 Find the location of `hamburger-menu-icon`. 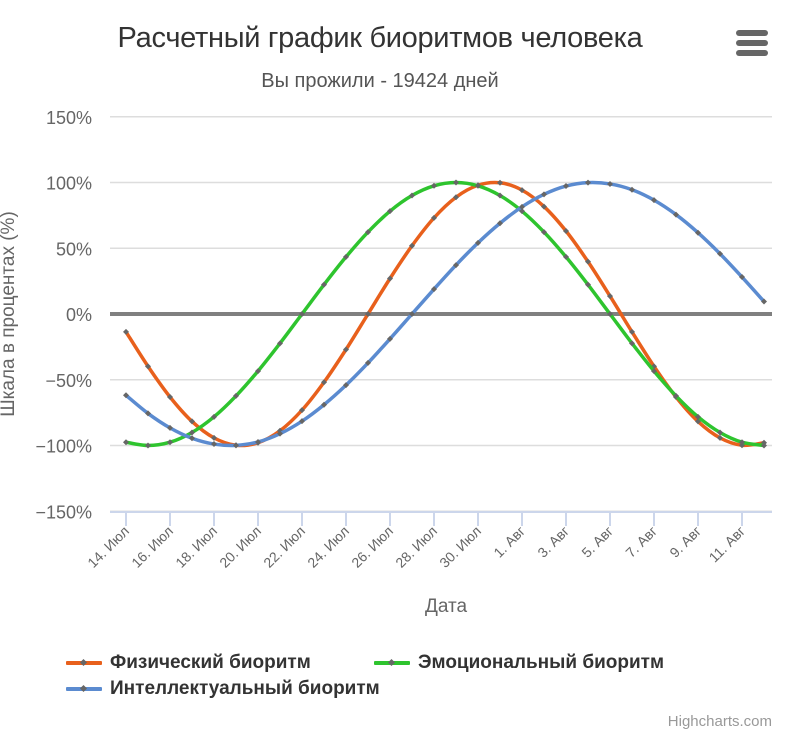

hamburger-menu-icon is located at coordinates (752, 33).